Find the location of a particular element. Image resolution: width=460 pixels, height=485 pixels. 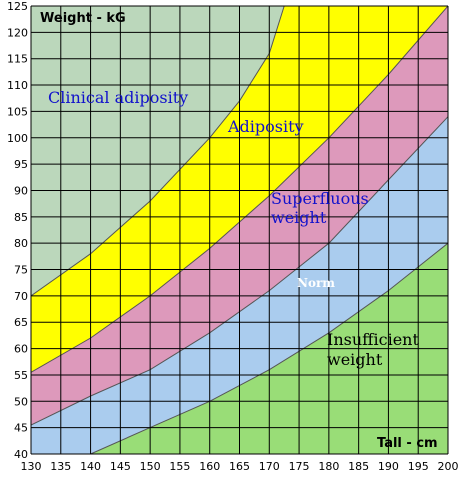

y-tick-label: 65 is located at coordinates (21, 322).